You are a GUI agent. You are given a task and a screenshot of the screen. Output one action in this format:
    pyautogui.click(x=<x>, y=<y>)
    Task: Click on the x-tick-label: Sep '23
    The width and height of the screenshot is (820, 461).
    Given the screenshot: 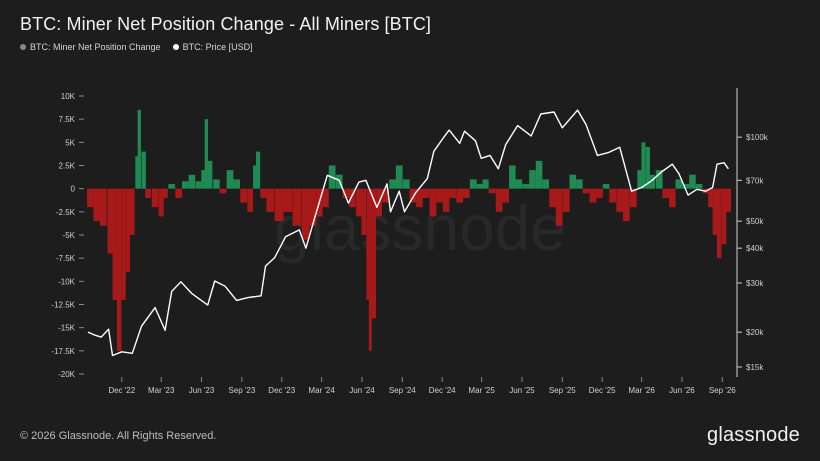 What is the action you would take?
    pyautogui.click(x=241, y=390)
    